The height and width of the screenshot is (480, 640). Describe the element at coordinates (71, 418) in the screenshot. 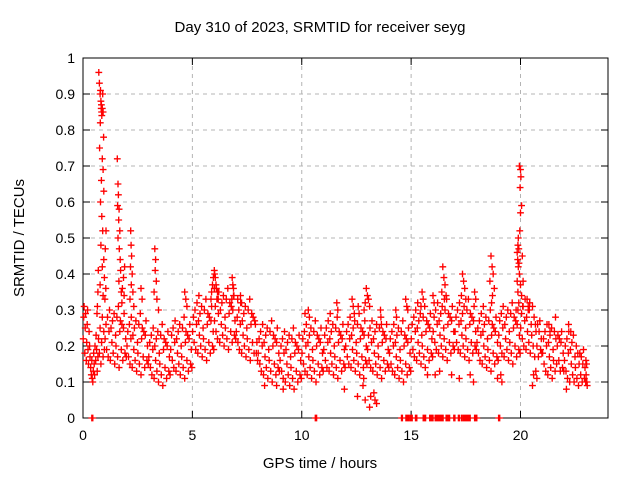

I see `y-tick-label: 0` at that location.